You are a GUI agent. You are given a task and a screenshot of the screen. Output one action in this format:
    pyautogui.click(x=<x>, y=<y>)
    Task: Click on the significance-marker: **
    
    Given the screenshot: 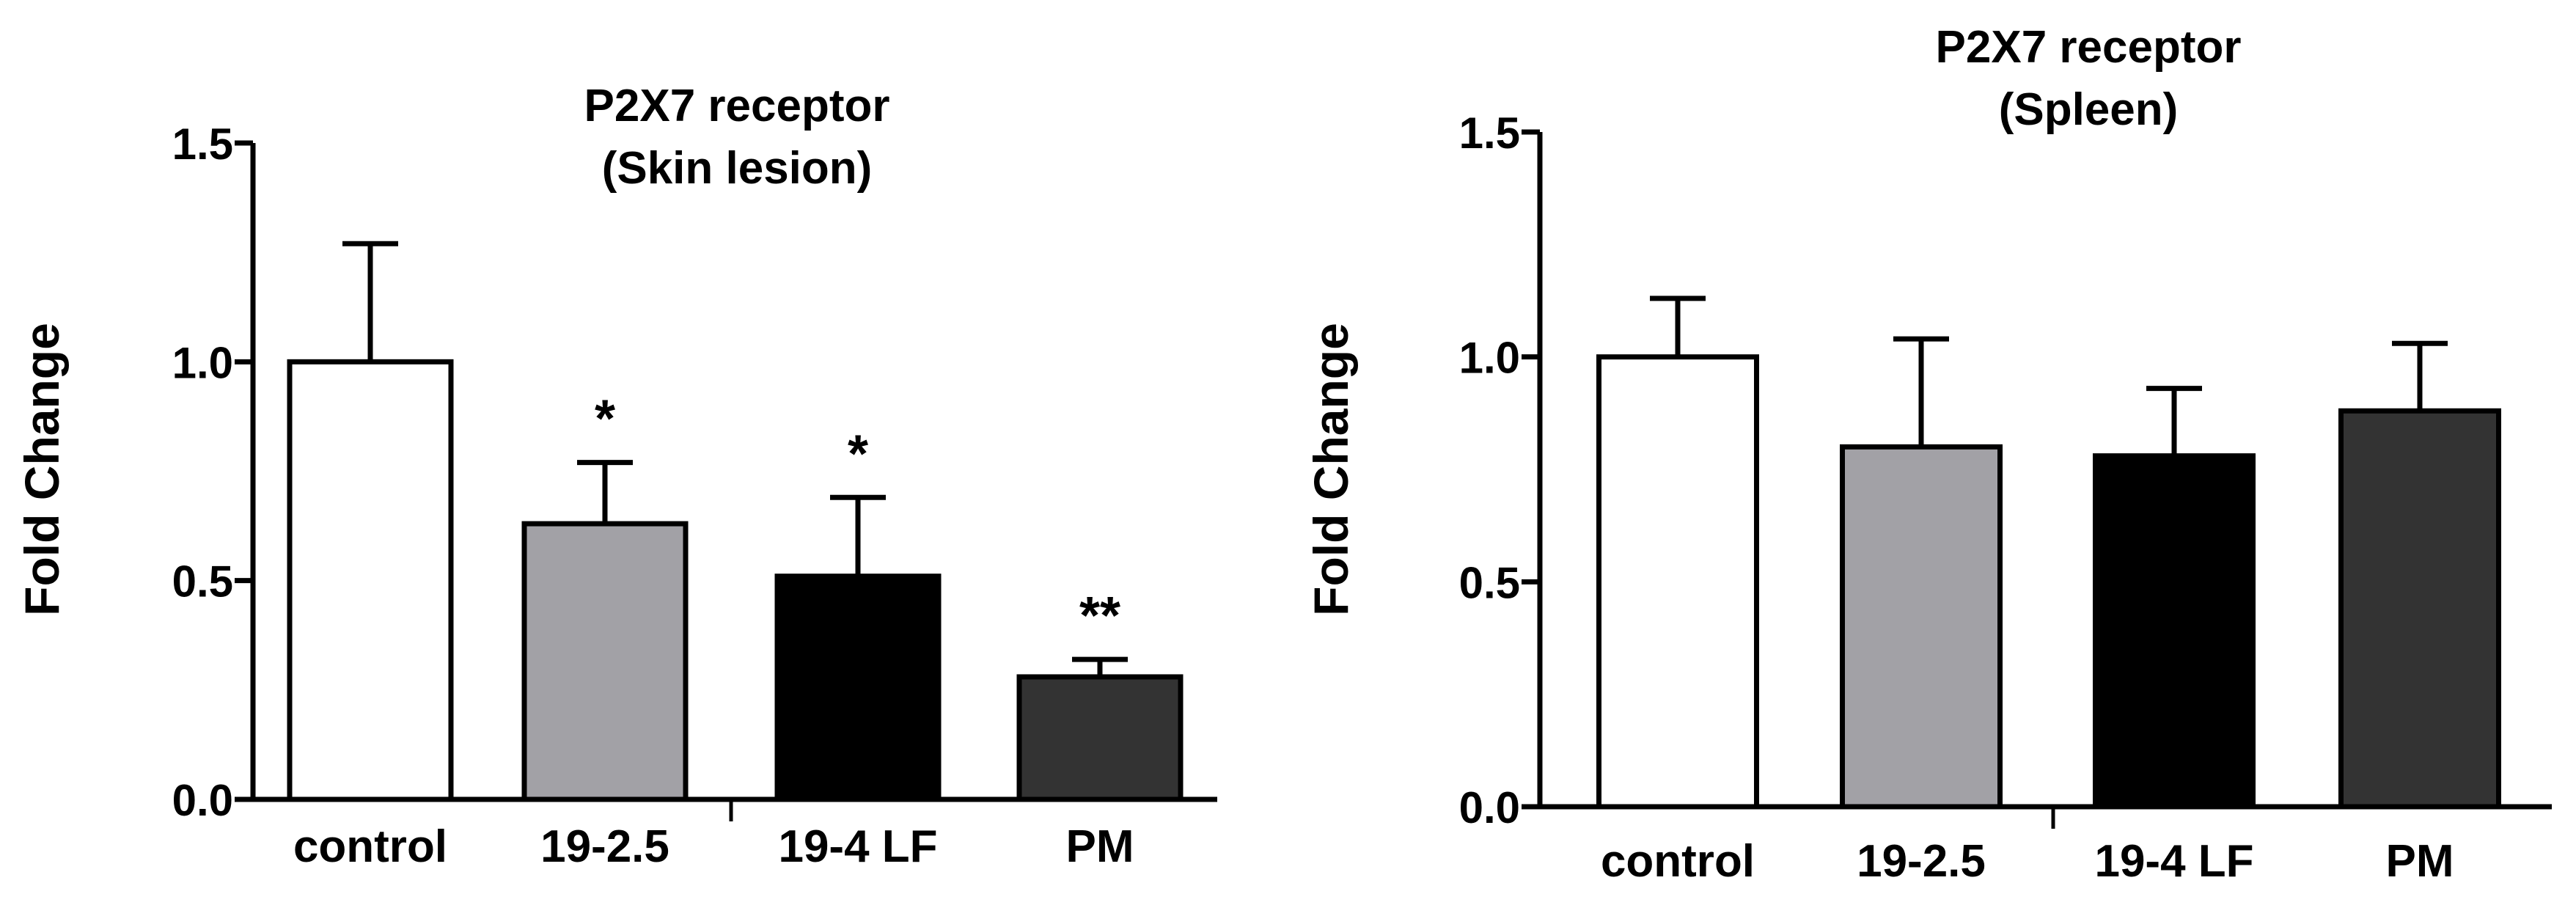 What is the action you would take?
    pyautogui.click(x=1100, y=616)
    